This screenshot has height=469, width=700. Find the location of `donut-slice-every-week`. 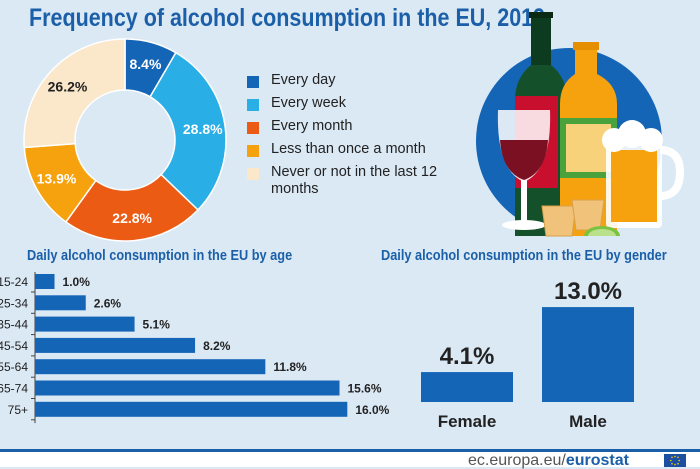

donut-slice-every-week is located at coordinates (188, 131).